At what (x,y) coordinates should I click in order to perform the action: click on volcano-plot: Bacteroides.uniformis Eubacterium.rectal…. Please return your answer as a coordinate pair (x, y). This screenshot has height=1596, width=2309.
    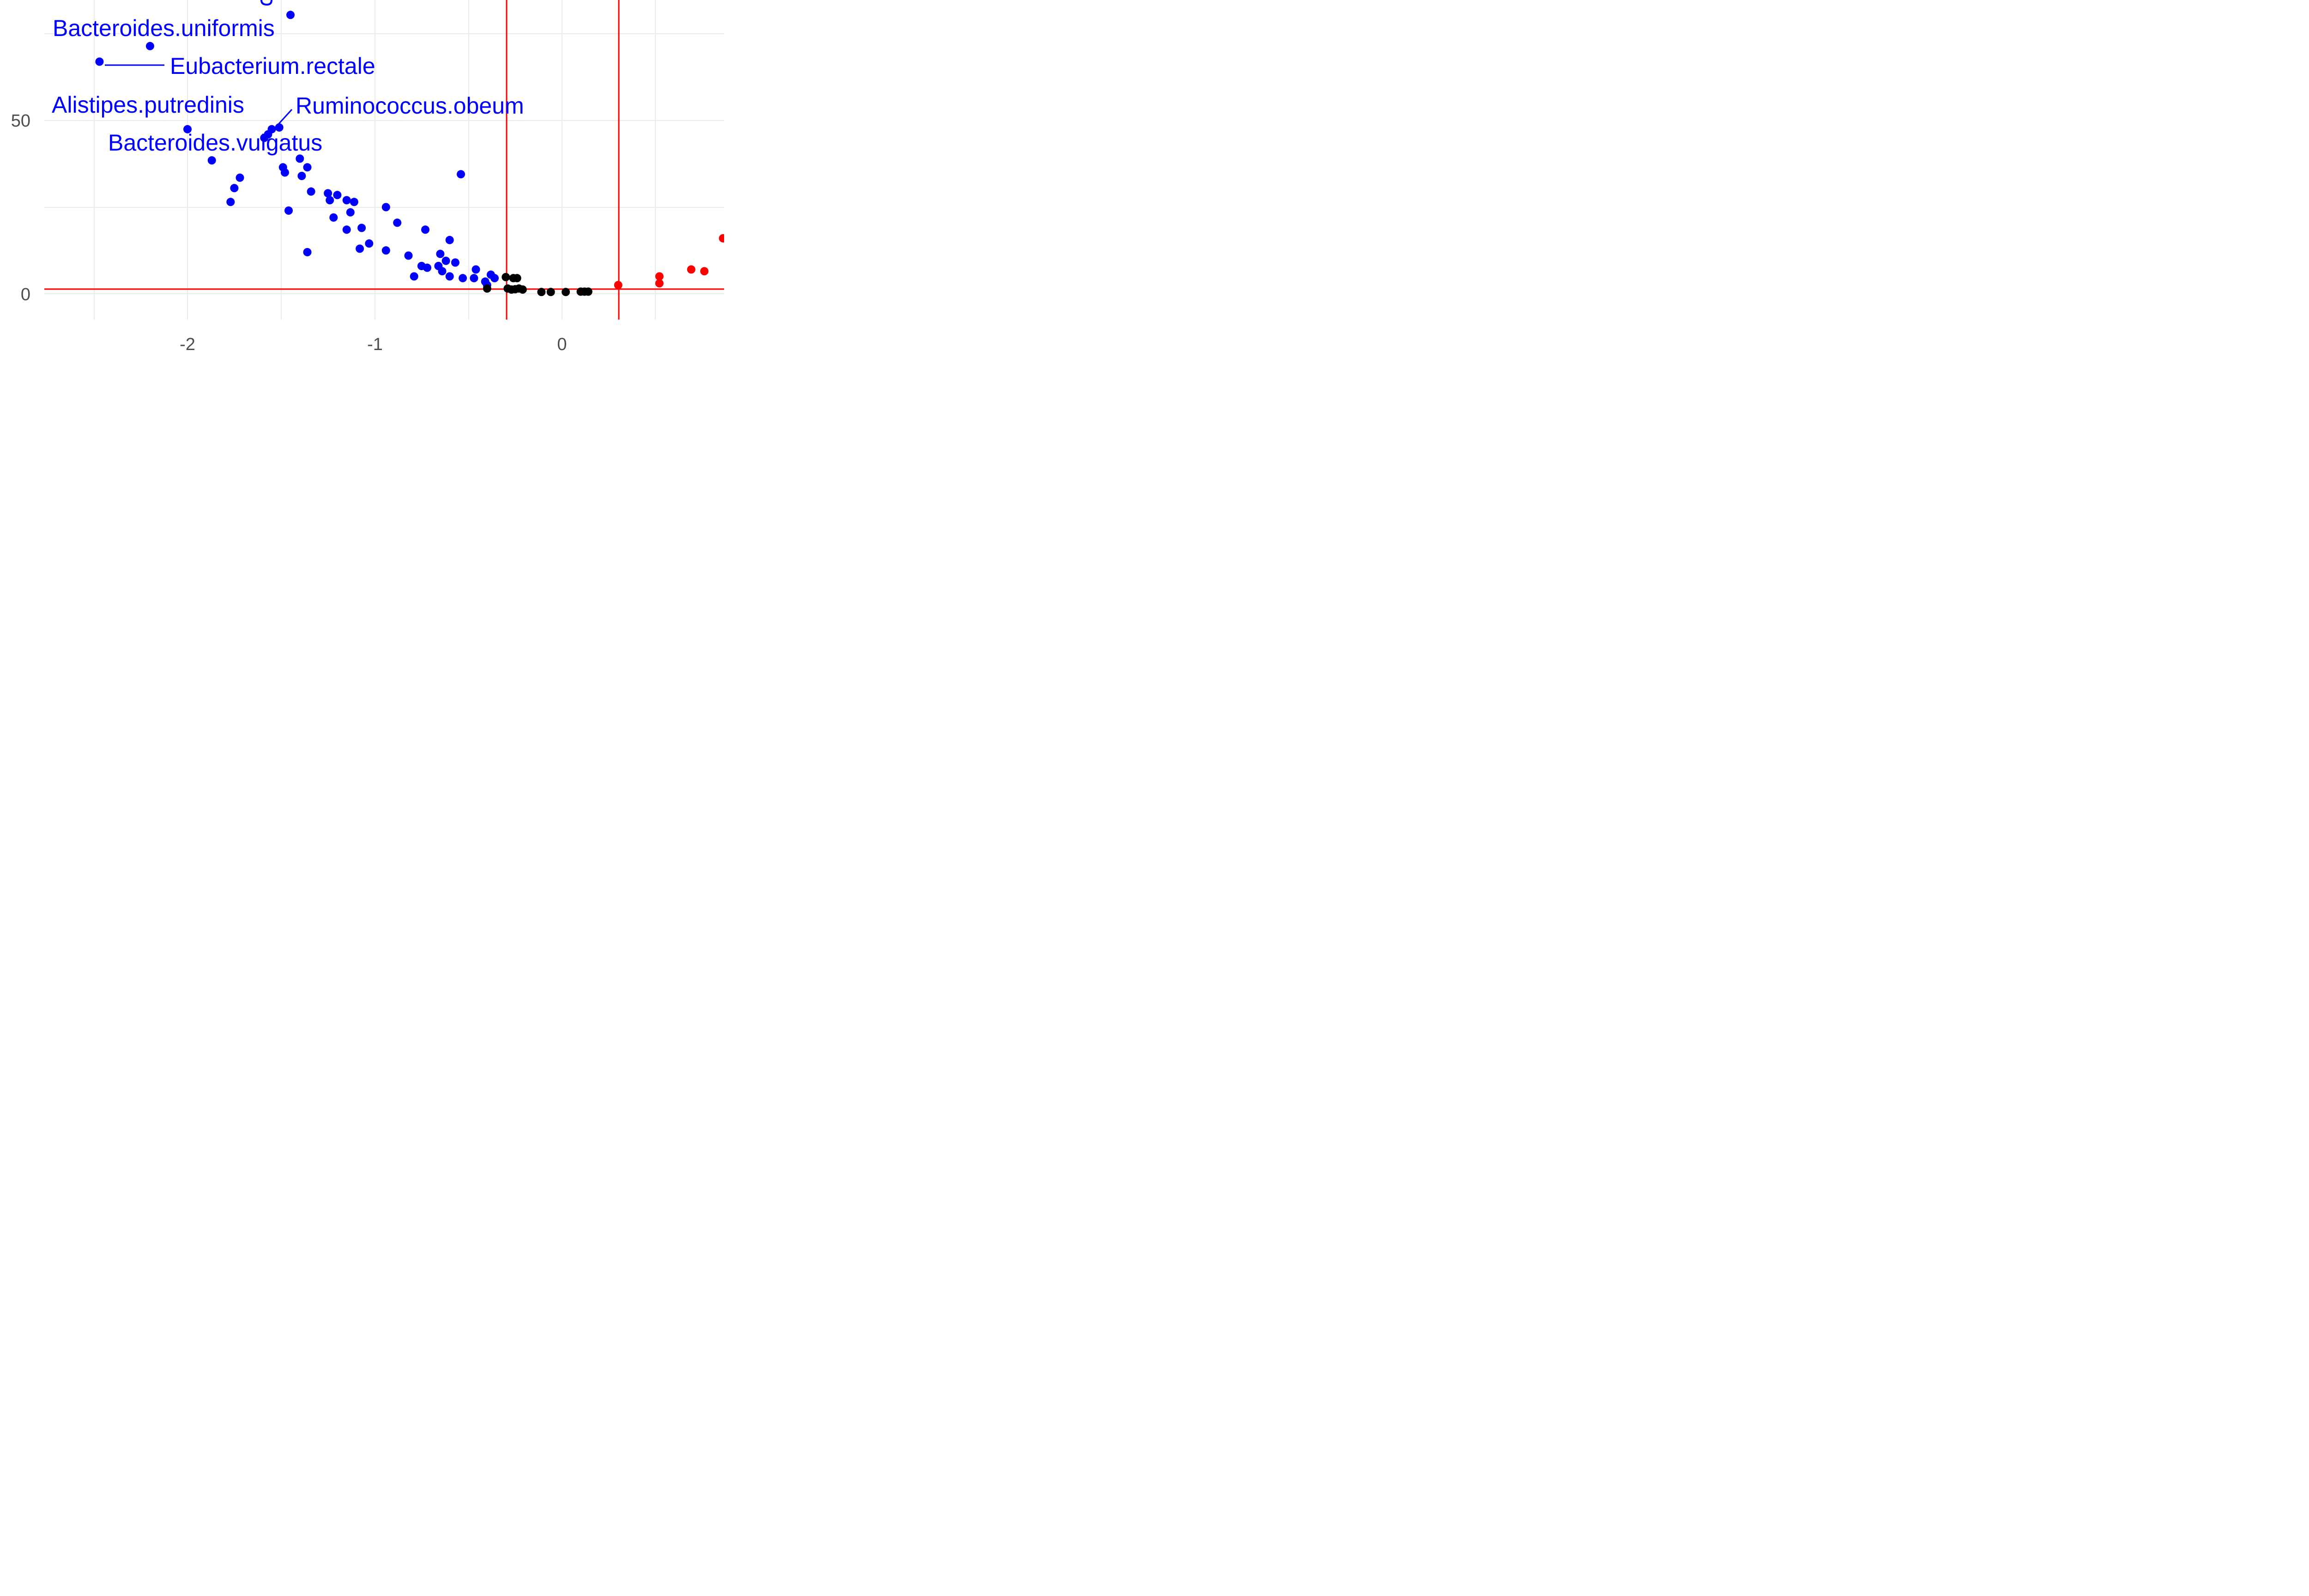
    Looking at the image, I should click on (368, 177).